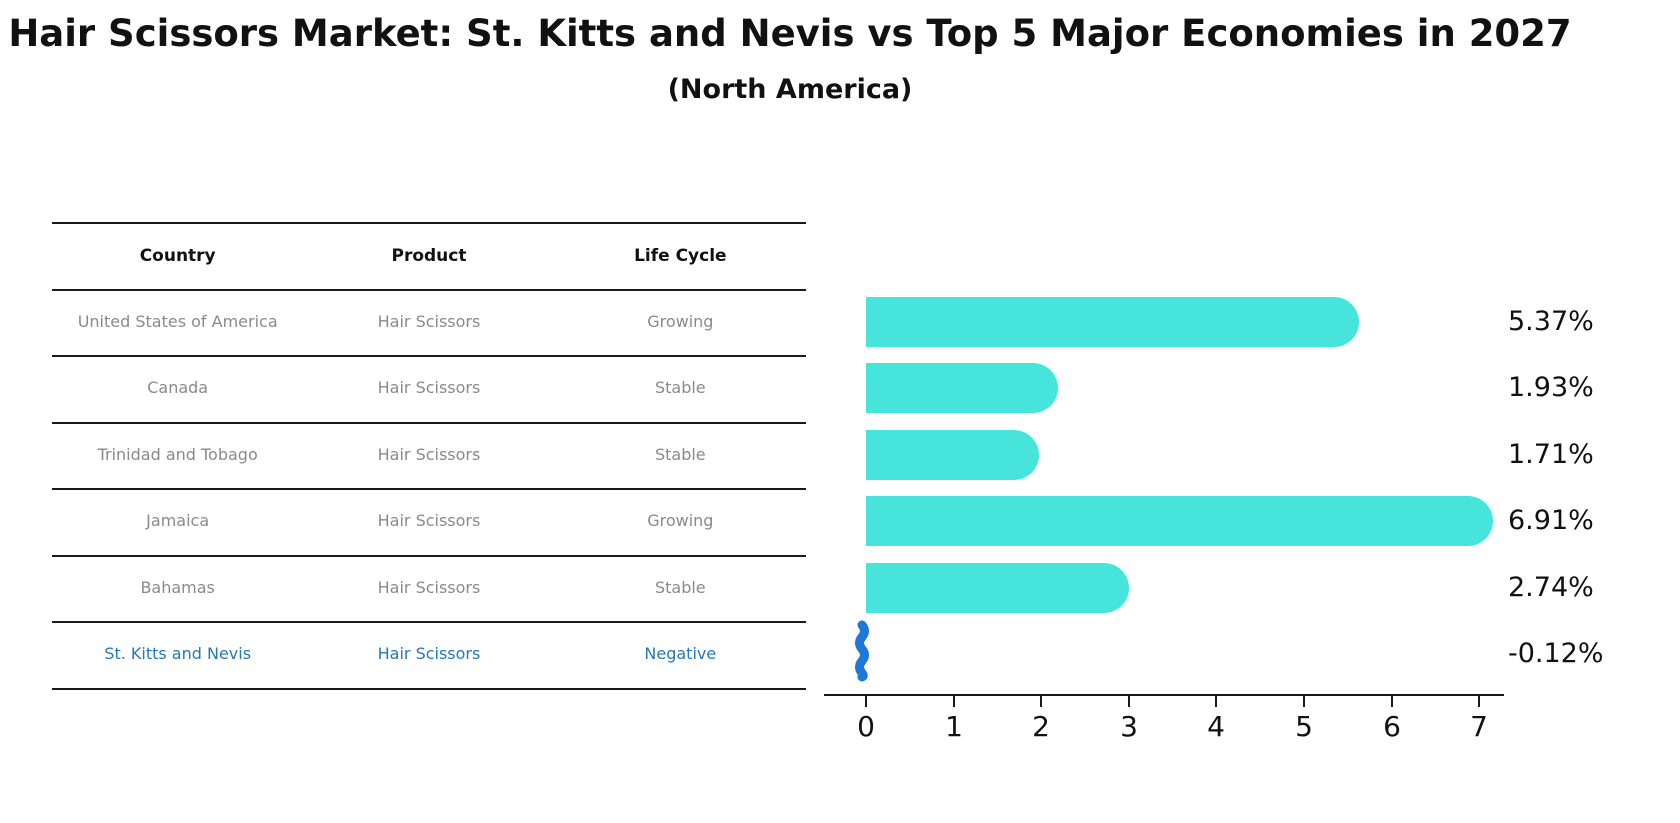 Image resolution: width=1680 pixels, height=823 pixels. Describe the element at coordinates (177, 454) in the screenshot. I see `country-cell: Trinidad and Tobago` at that location.